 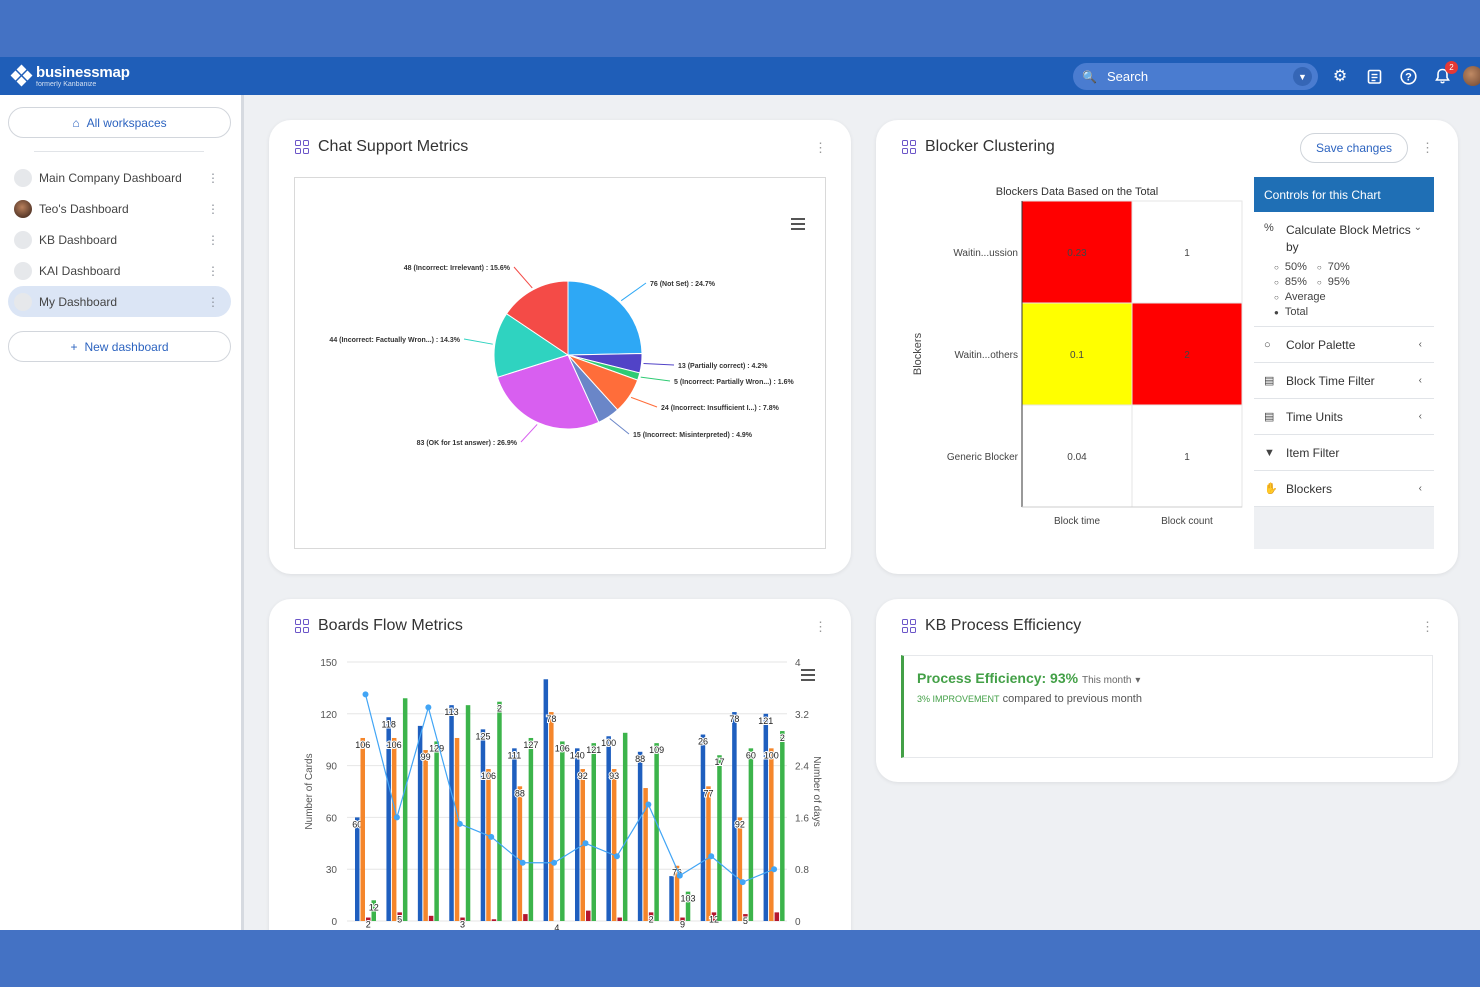 I want to click on section-label: Block Time Filter, so click(x=1330, y=380).